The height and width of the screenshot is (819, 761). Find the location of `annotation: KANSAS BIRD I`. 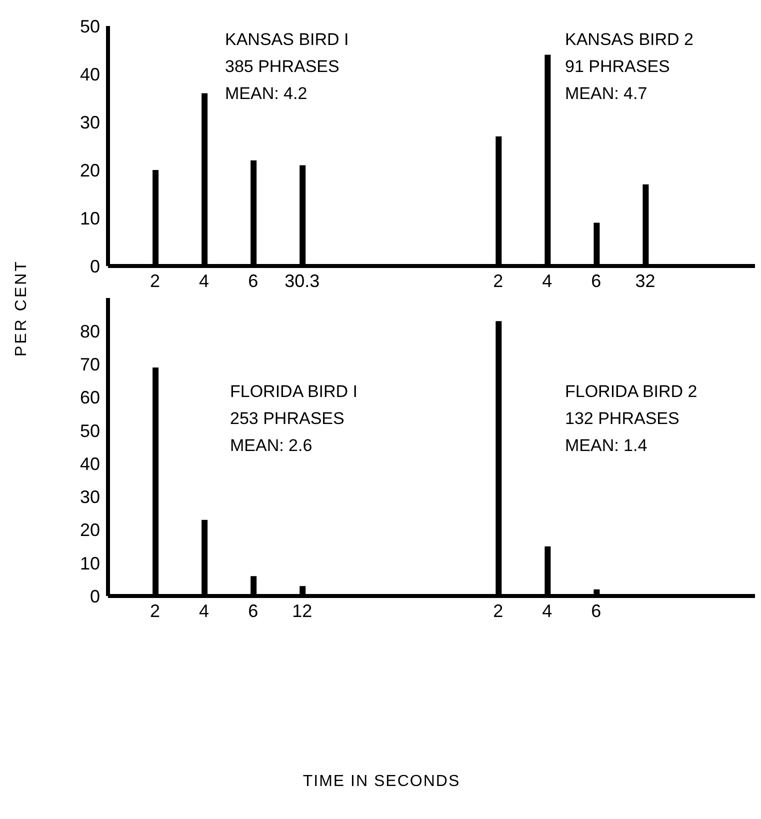

annotation: KANSAS BIRD I is located at coordinates (287, 40).